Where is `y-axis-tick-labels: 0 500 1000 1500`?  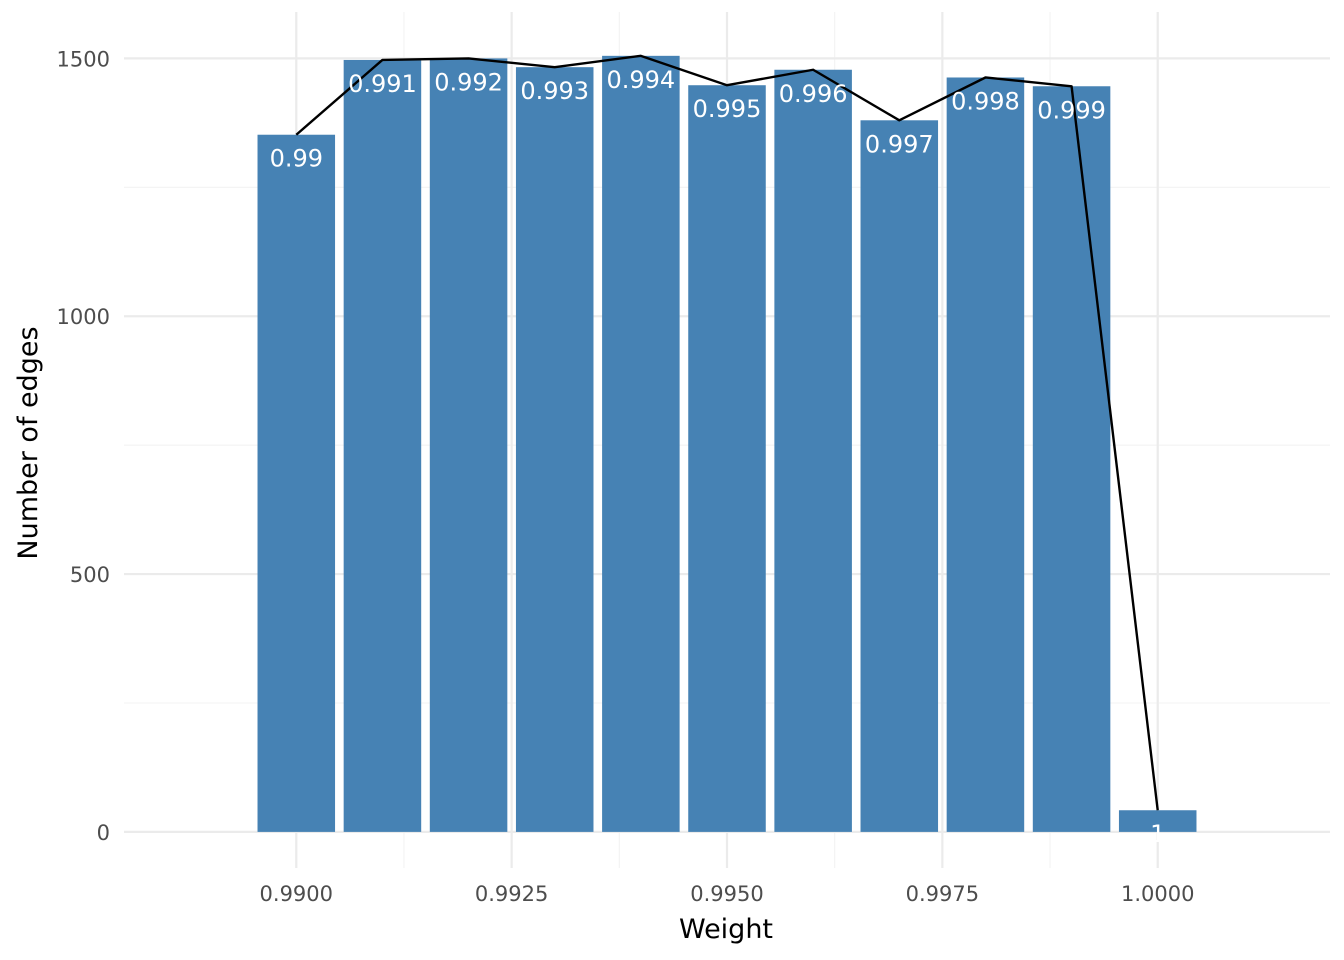 y-axis-tick-labels: 0 500 1000 1500 is located at coordinates (83, 445).